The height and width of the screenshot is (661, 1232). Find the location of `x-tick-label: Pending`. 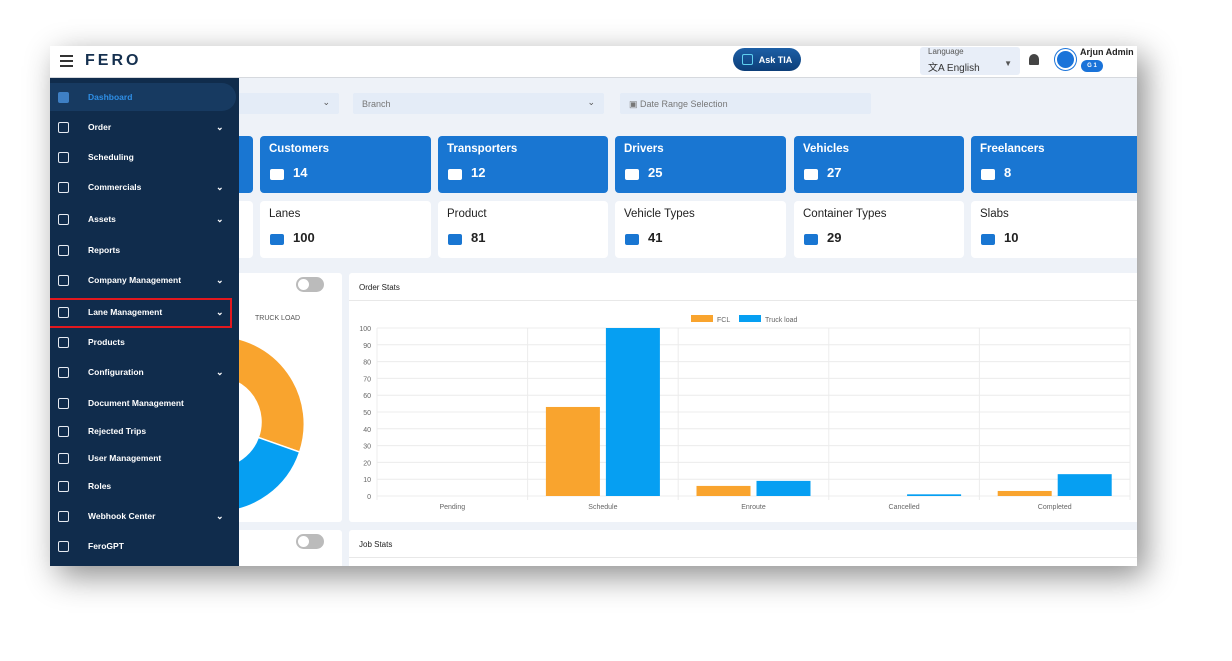

x-tick-label: Pending is located at coordinates (452, 507).